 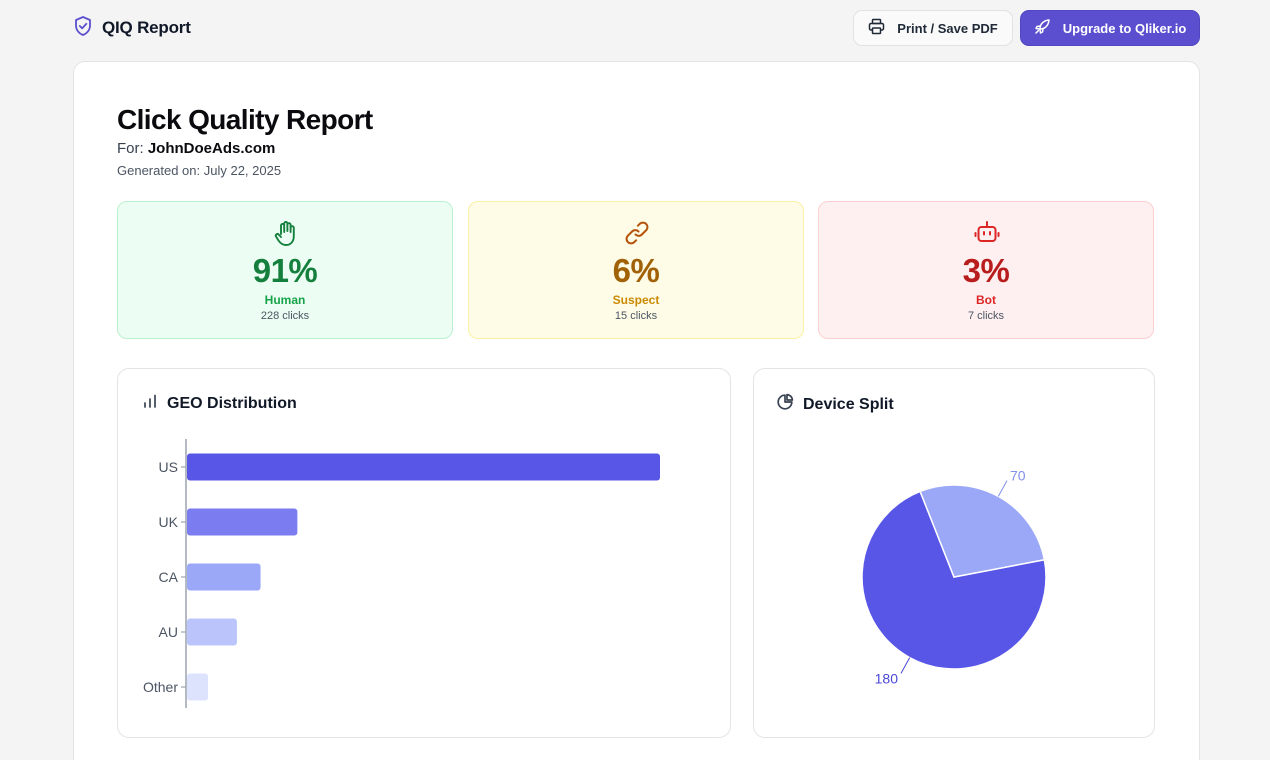 I want to click on robot-icon, so click(x=987, y=233).